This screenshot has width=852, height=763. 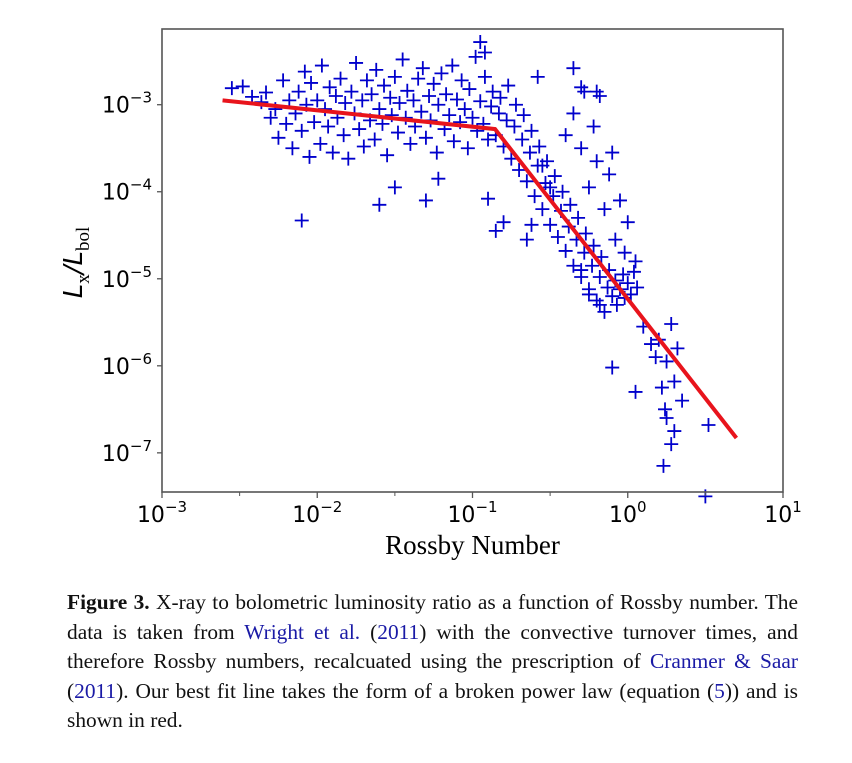 I want to click on x-axis-ticks: 10⁻³ 10⁻² 10⁻¹ 10⁰ 10¹, so click(x=469, y=510).